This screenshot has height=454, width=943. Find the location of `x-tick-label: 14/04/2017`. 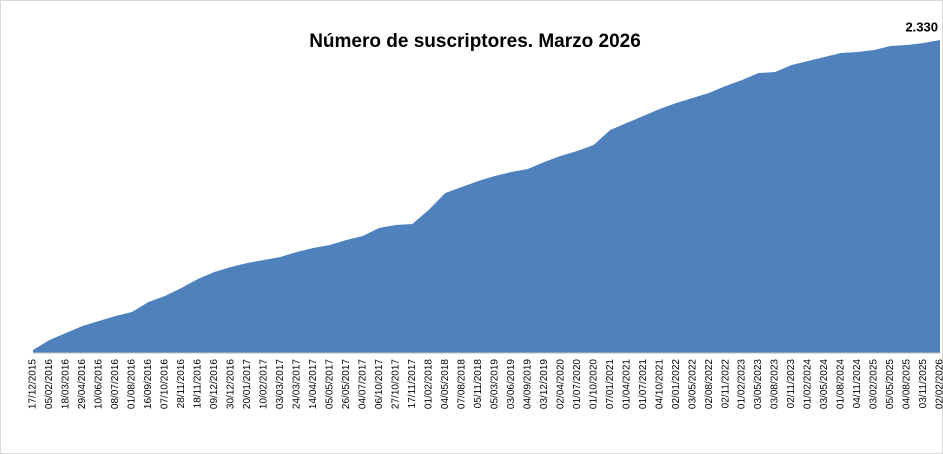

x-tick-label: 14/04/2017 is located at coordinates (313, 384).